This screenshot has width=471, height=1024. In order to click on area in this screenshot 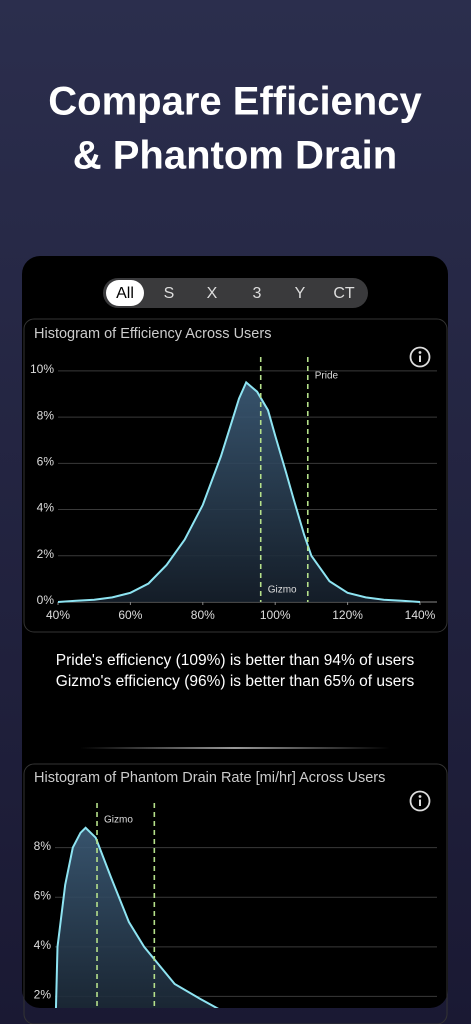, I will do `click(136, 917)`.